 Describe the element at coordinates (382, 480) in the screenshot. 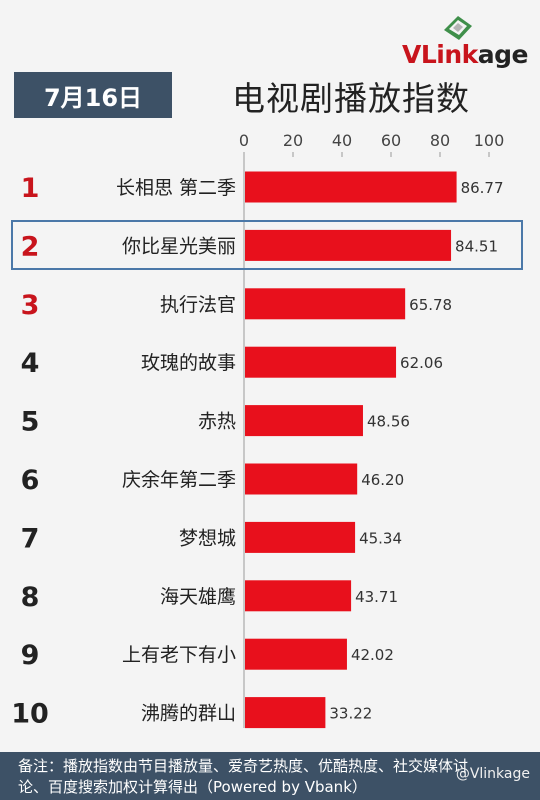

I see `value-label: 46.20` at that location.